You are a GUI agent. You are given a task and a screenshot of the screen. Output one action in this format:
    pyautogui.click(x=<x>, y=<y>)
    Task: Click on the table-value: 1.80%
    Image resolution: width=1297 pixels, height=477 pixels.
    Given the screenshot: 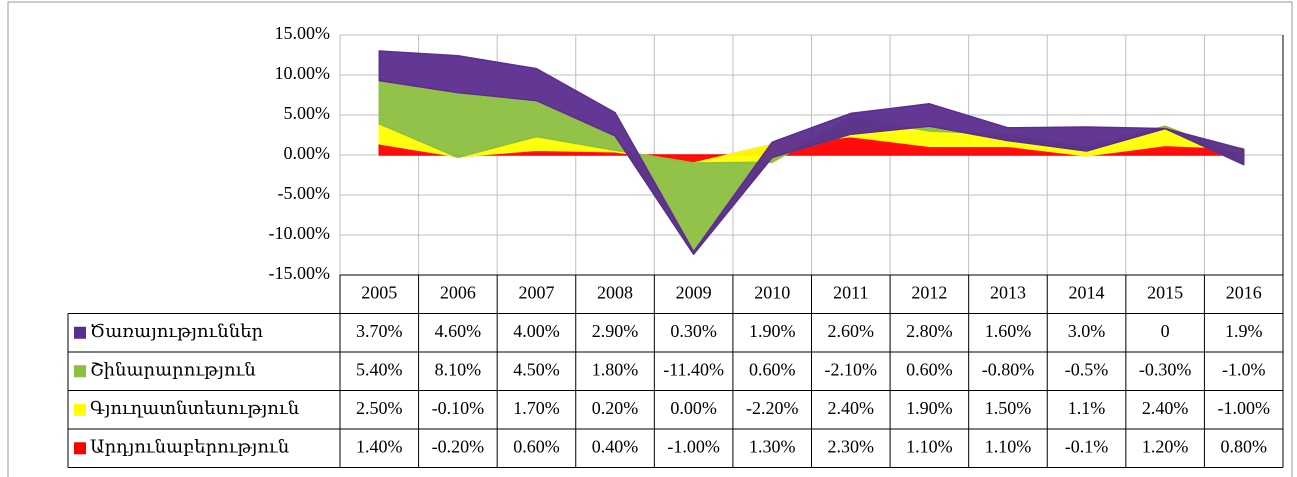 What is the action you would take?
    pyautogui.click(x=615, y=369)
    